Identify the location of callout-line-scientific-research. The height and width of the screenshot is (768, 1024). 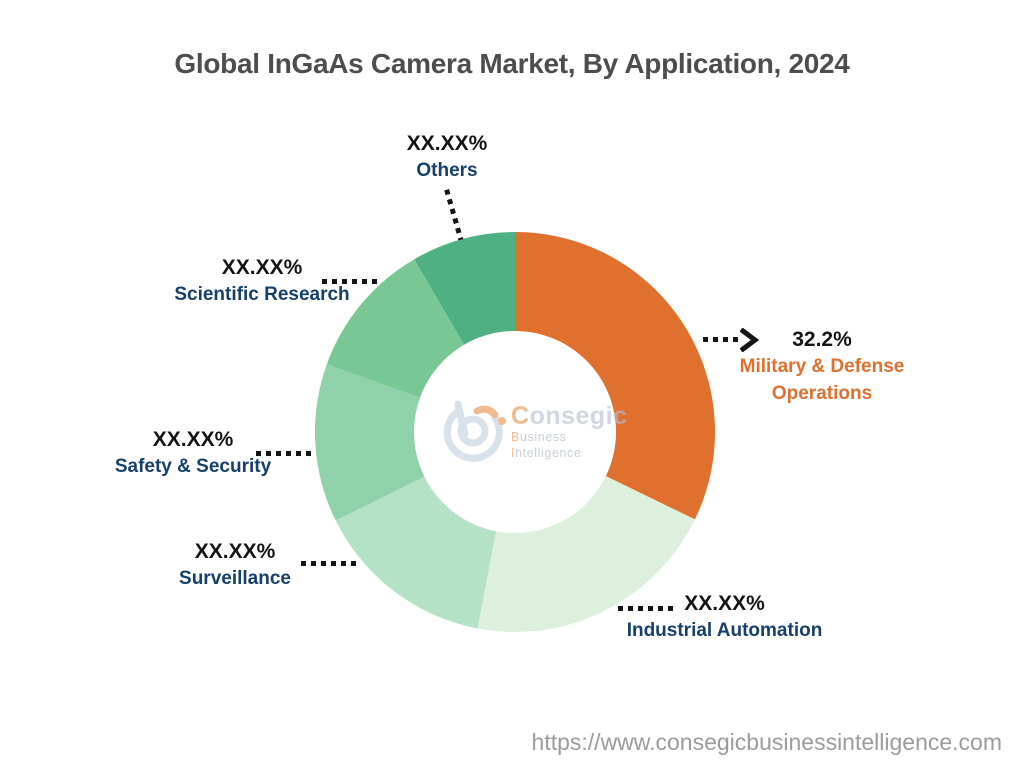
(350, 281).